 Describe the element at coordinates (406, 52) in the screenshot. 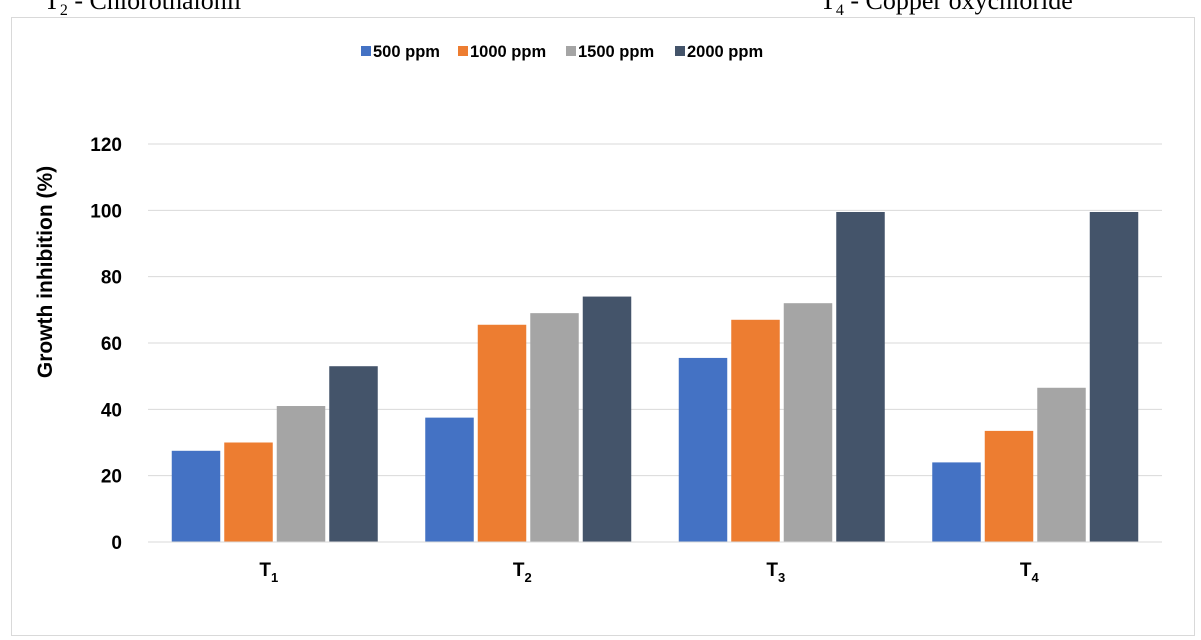

I see `legend-label: 500 ppm` at that location.